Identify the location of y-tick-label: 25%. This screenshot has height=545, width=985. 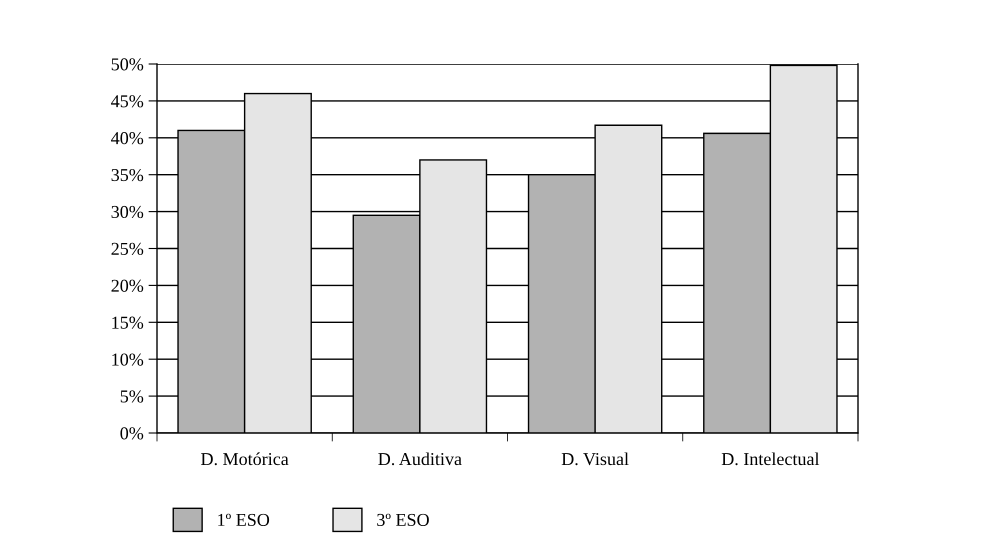
(128, 248).